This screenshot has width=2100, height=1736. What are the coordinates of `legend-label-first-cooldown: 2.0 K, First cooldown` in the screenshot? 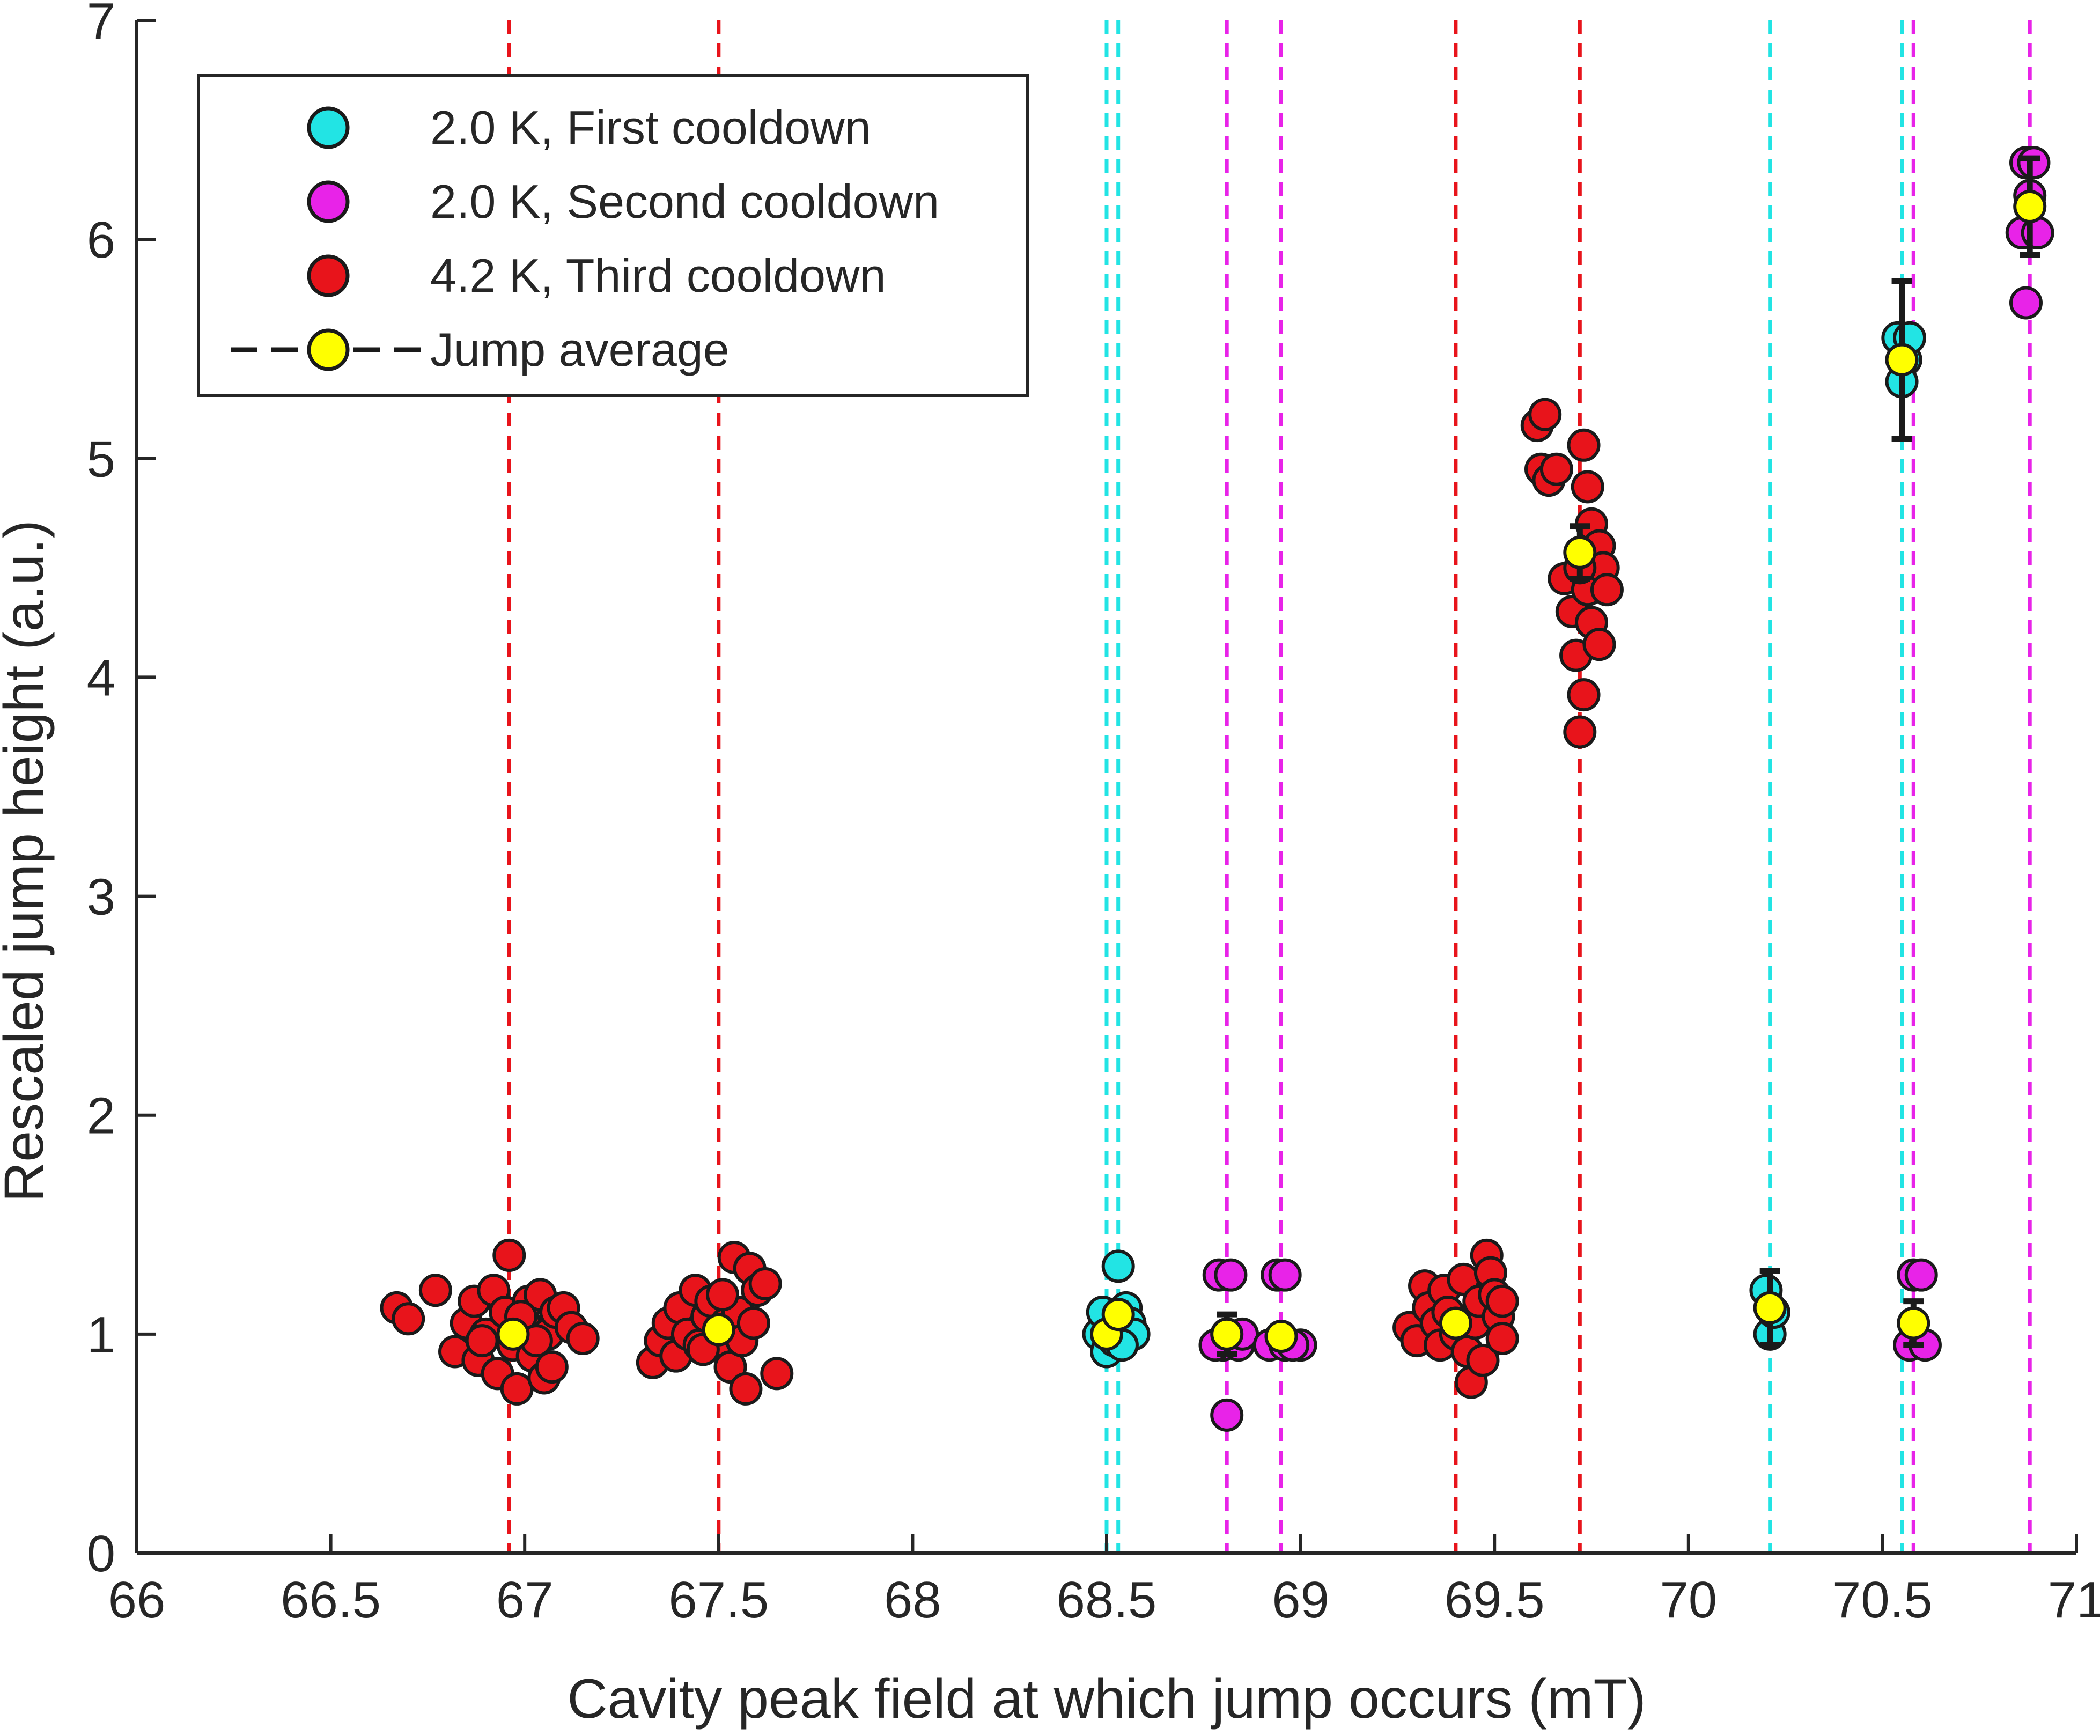 It's located at (650, 127).